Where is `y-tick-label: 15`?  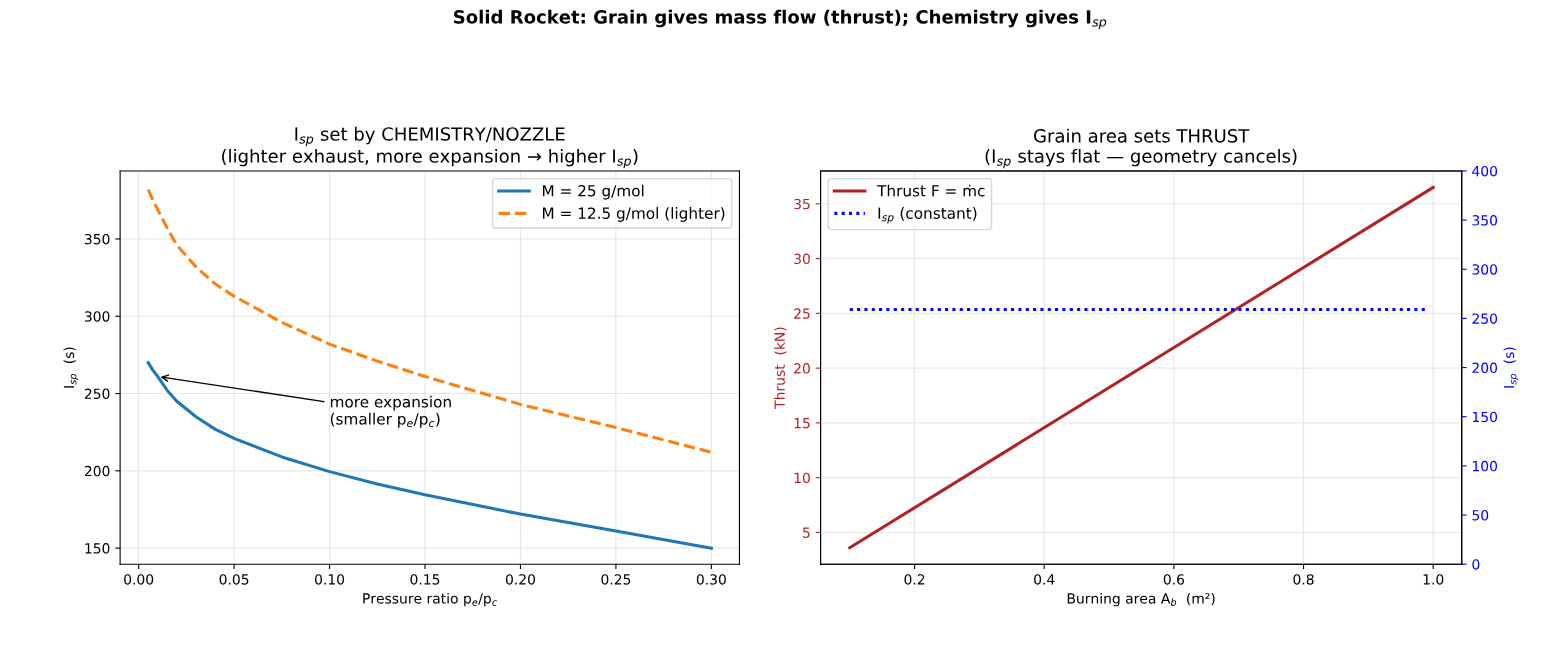 y-tick-label: 15 is located at coordinates (802, 423).